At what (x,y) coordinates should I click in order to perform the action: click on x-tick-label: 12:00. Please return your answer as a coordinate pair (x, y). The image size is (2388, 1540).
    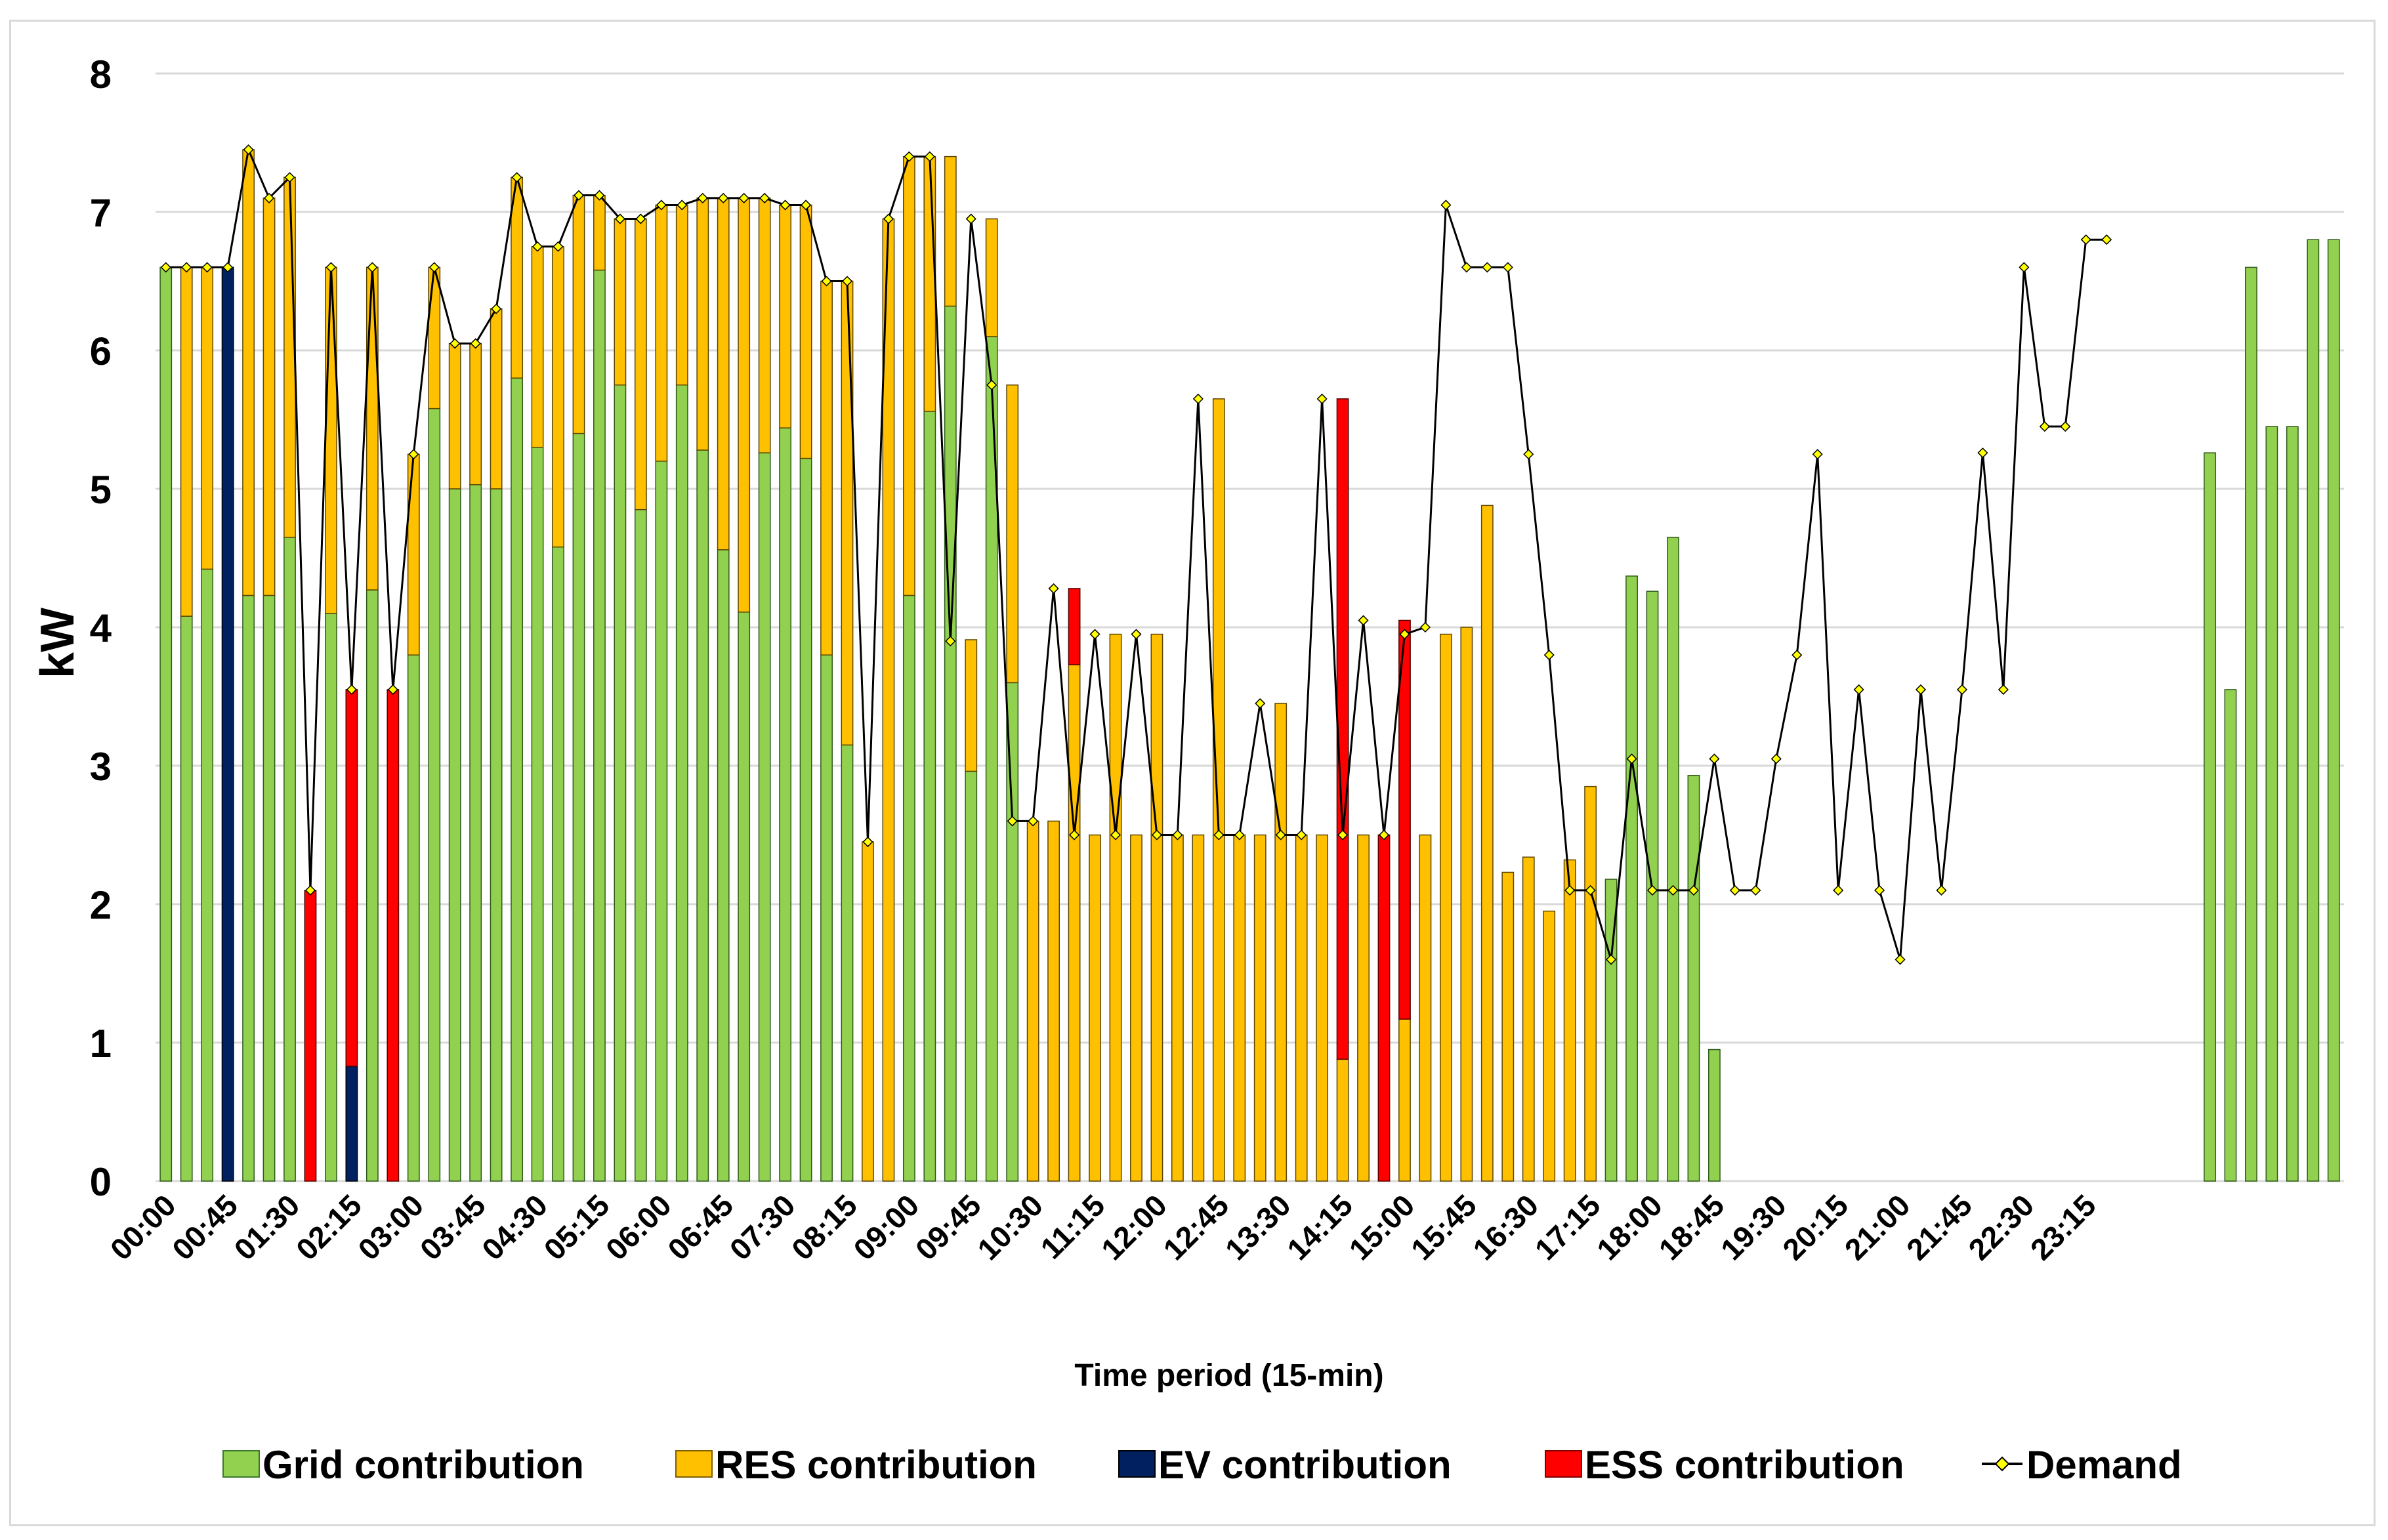
    Looking at the image, I should click on (1134, 1227).